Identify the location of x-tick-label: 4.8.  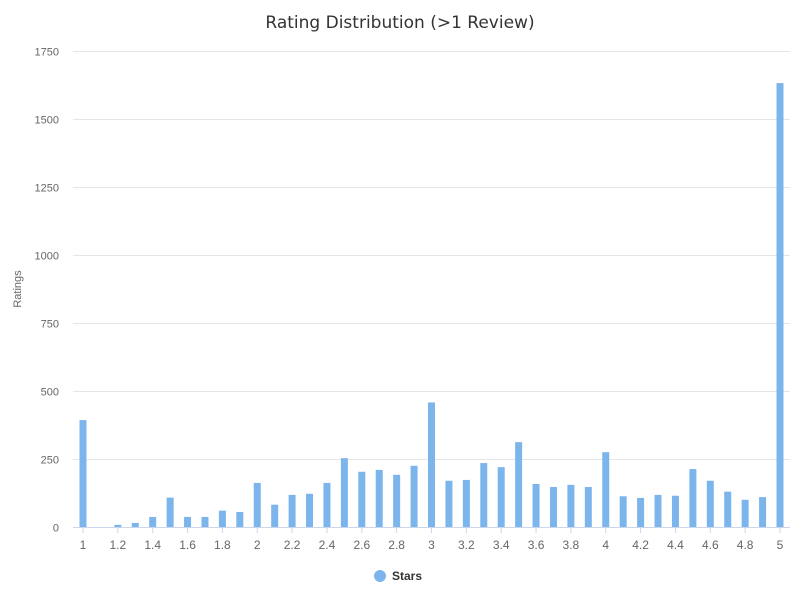
(745, 545).